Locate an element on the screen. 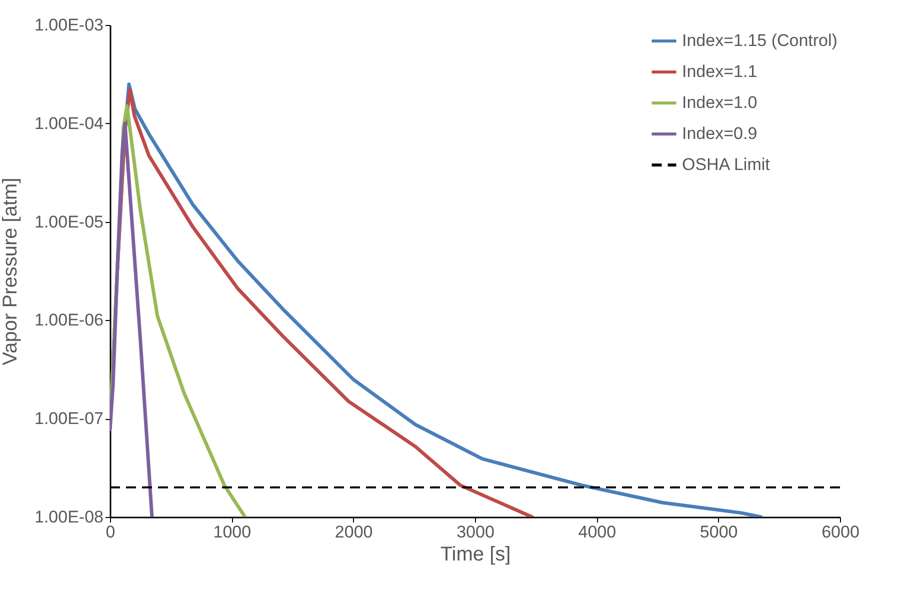 Image resolution: width=923 pixels, height=596 pixels. x-tick-label: 2000 is located at coordinates (353, 532).